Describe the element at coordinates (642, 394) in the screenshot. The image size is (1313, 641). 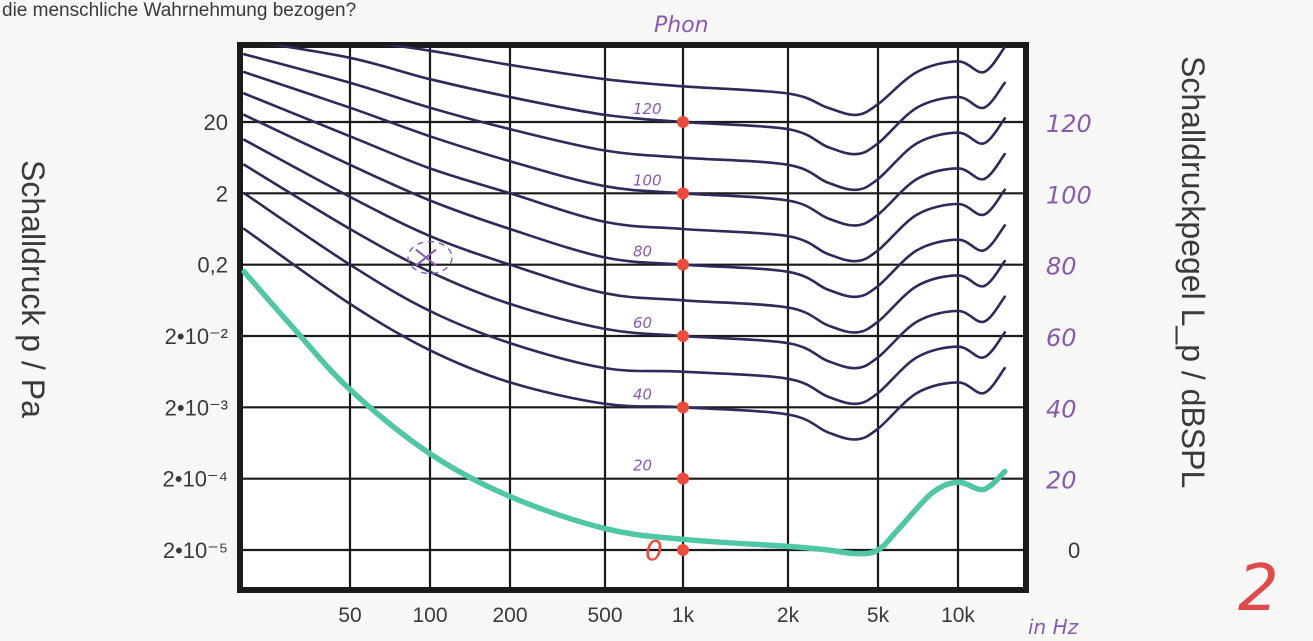
I see `phon-marker-label: 40` at that location.